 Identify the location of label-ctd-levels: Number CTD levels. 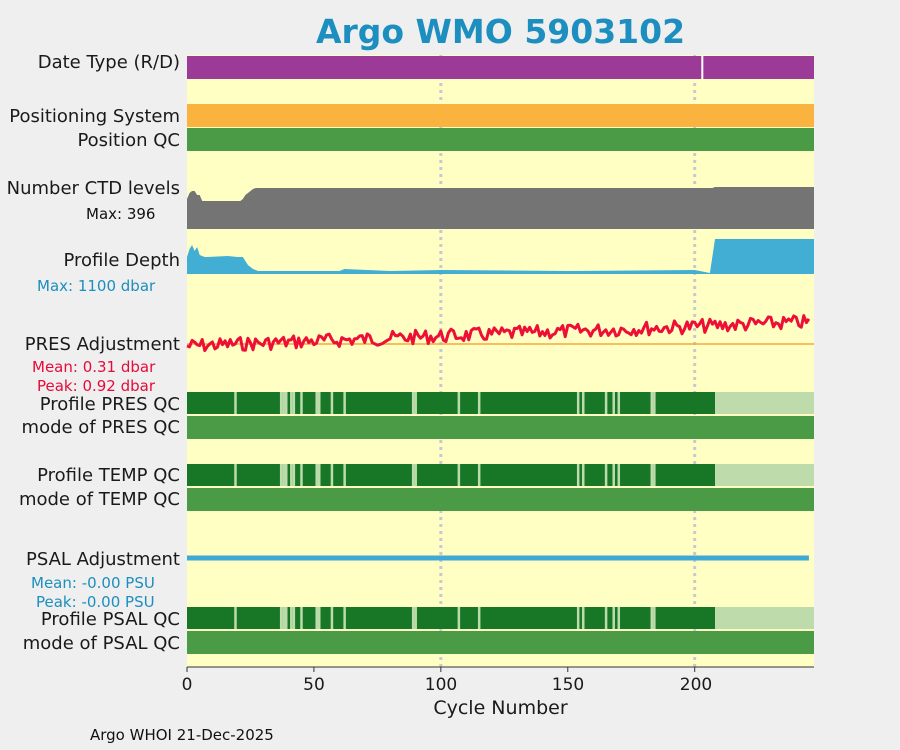
(93, 188).